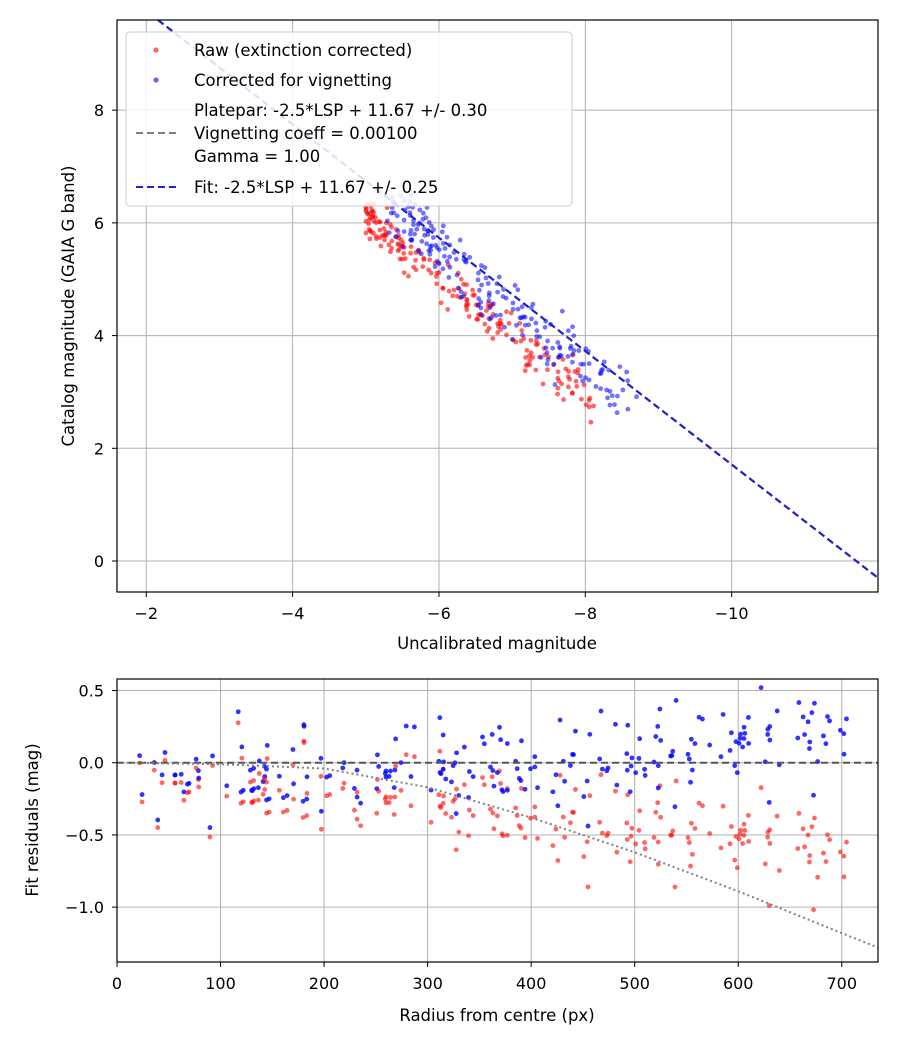 The image size is (900, 1050). I want to click on bottom-x-tick-label: 200, so click(324, 983).